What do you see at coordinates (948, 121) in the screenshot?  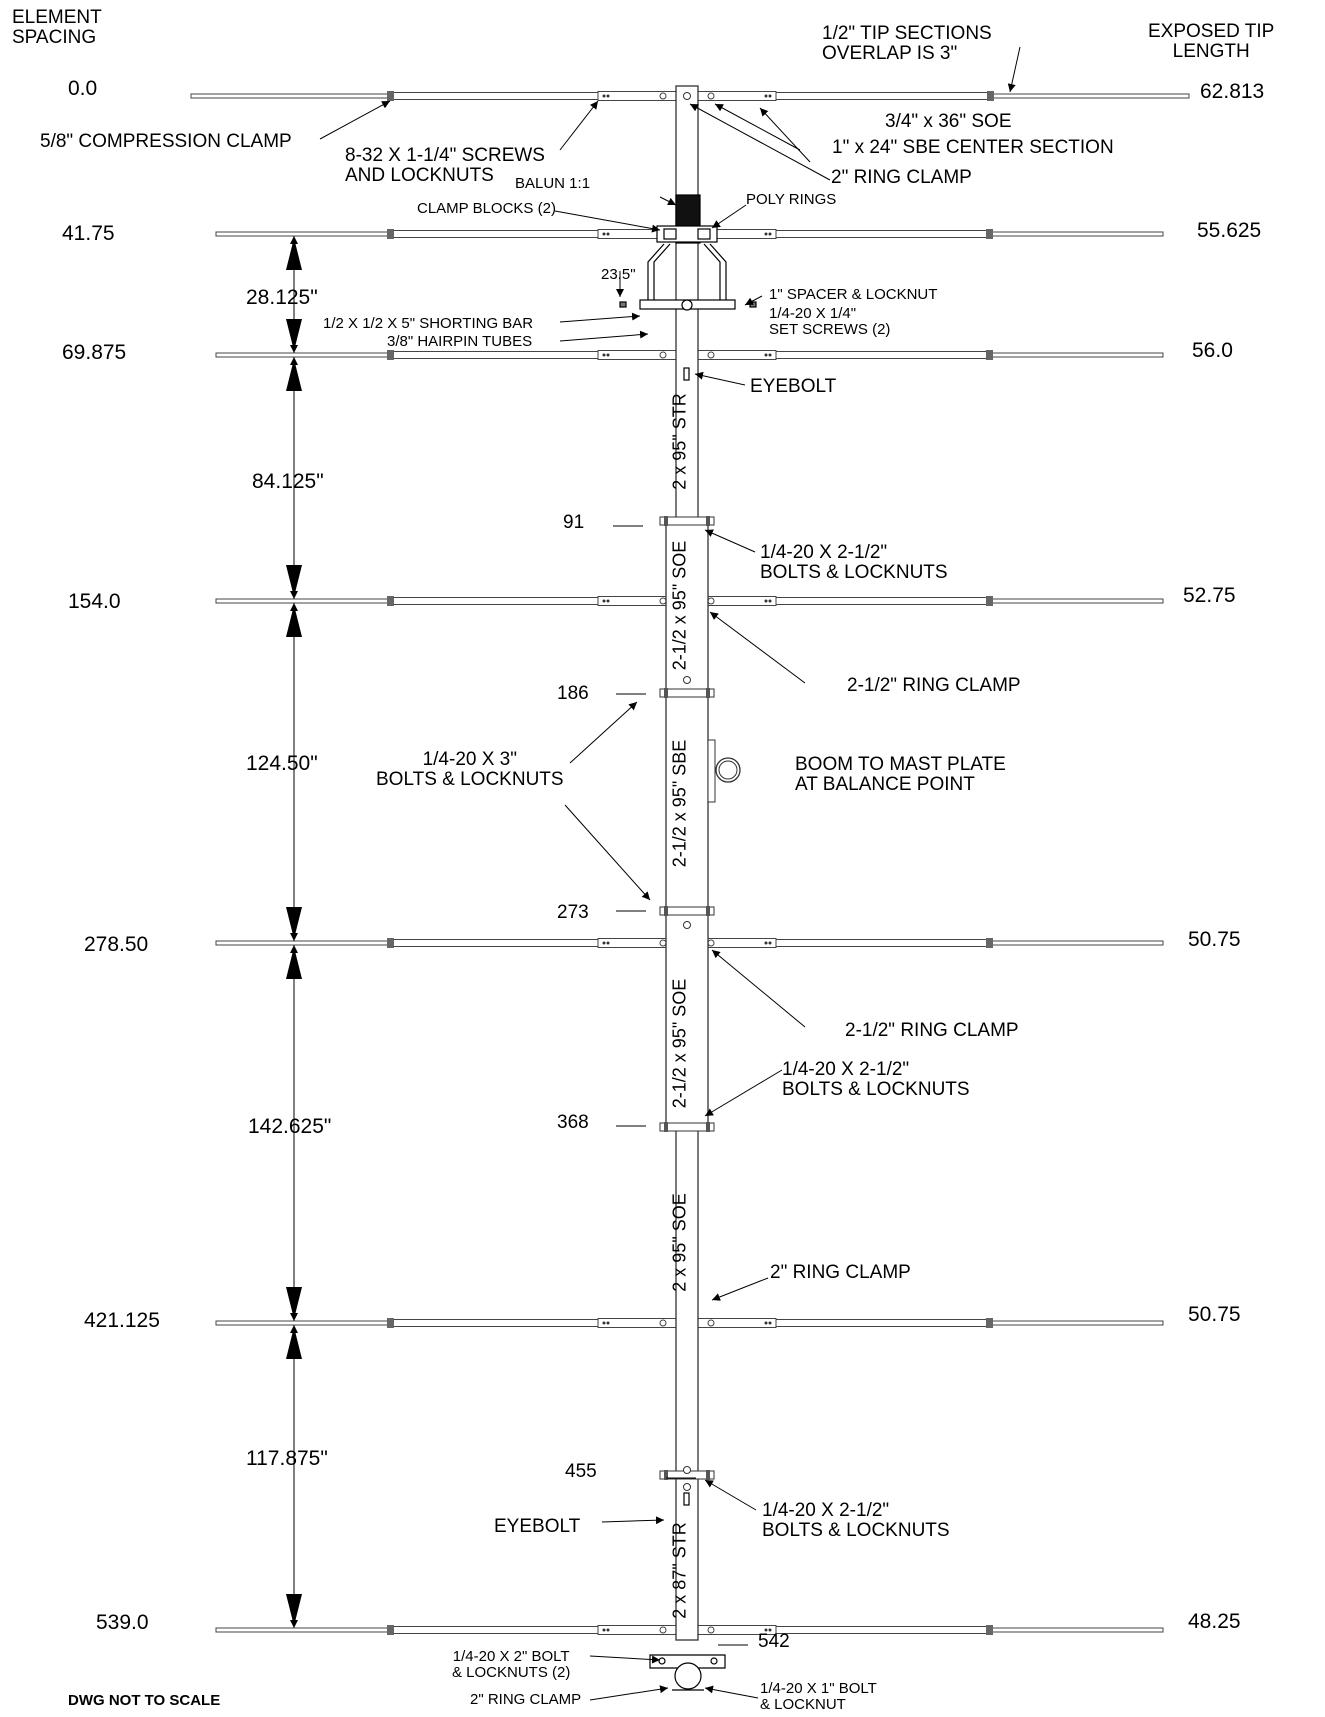 I see `soe-36-callout: 3/4" x 36" SOE` at bounding box center [948, 121].